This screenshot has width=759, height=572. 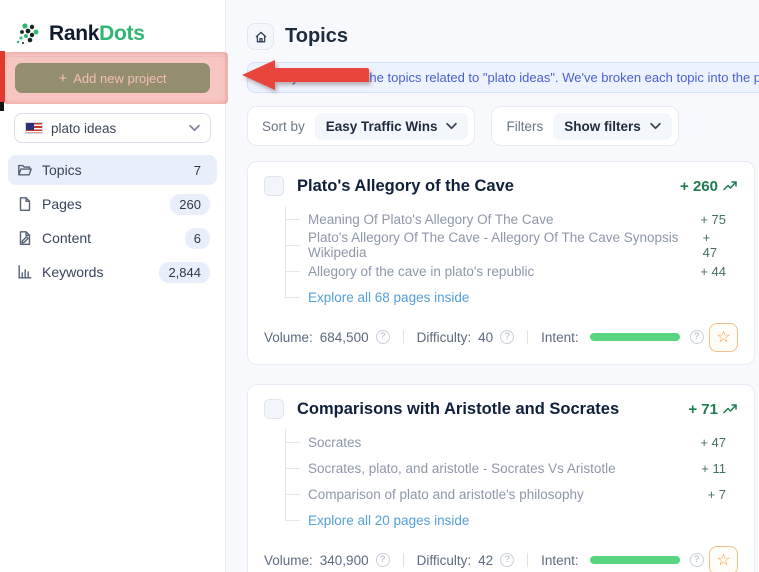 I want to click on difficulty-stat: Difficulty: 42 ?, so click(x=466, y=560).